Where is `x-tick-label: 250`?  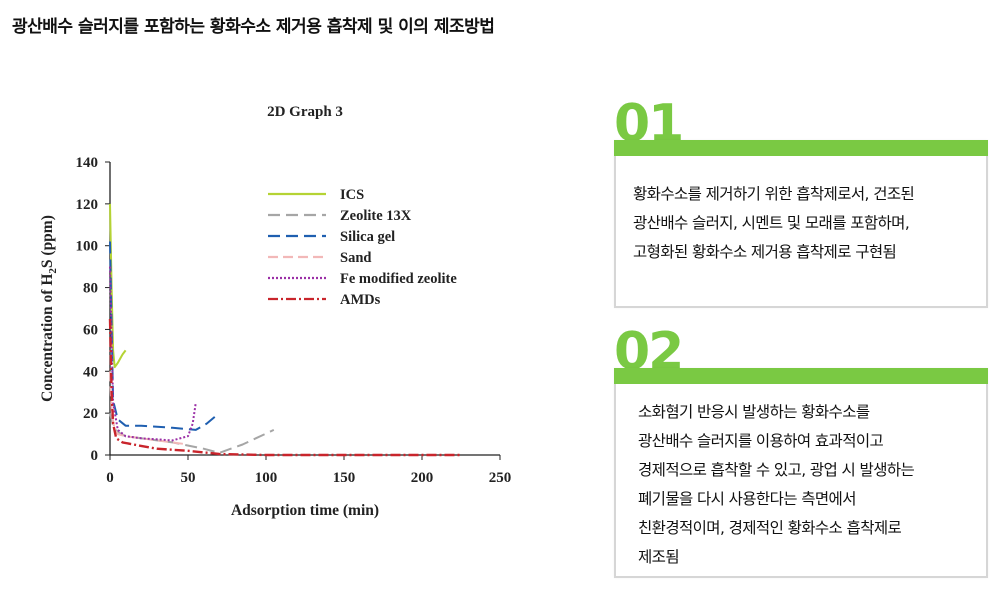 x-tick-label: 250 is located at coordinates (500, 478).